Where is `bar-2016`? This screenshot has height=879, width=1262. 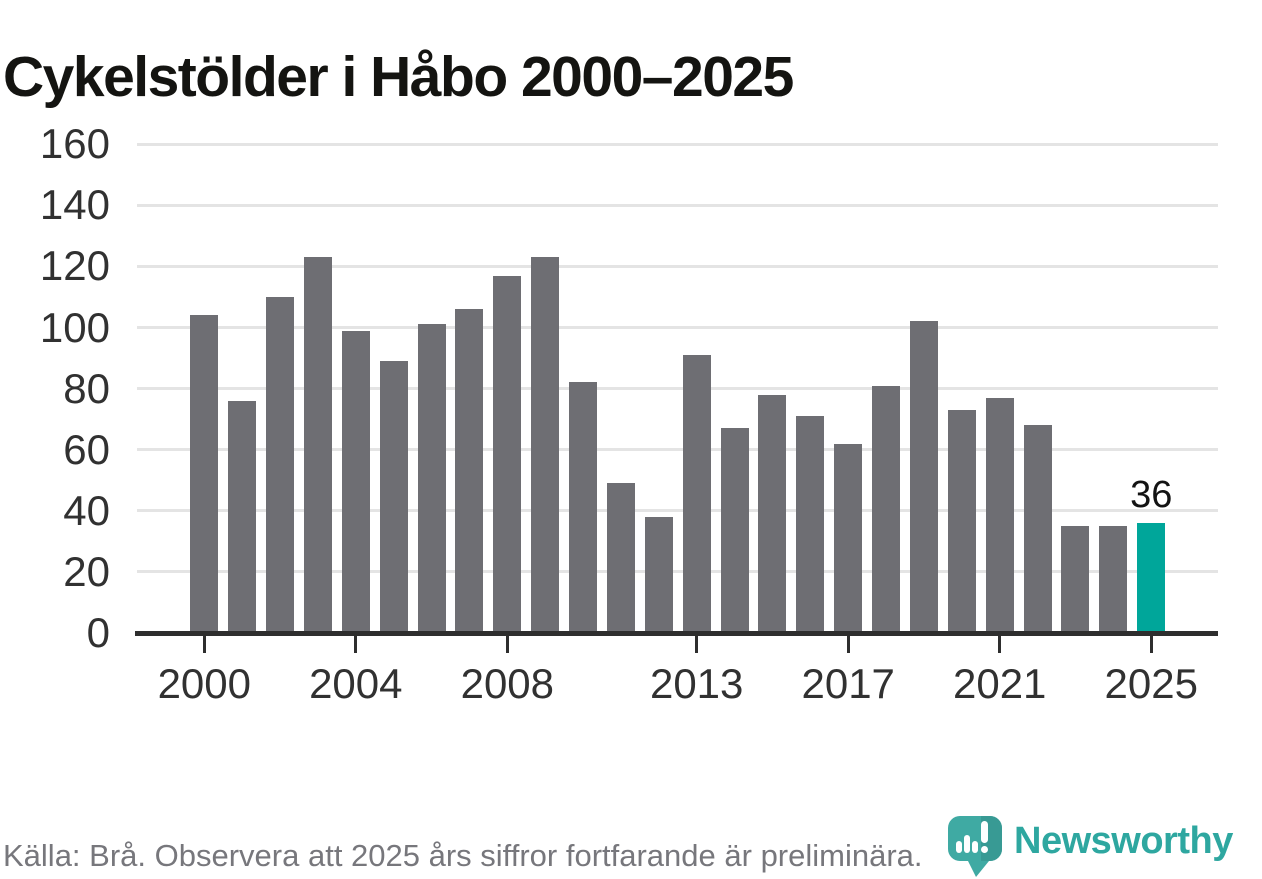 bar-2016 is located at coordinates (810, 524).